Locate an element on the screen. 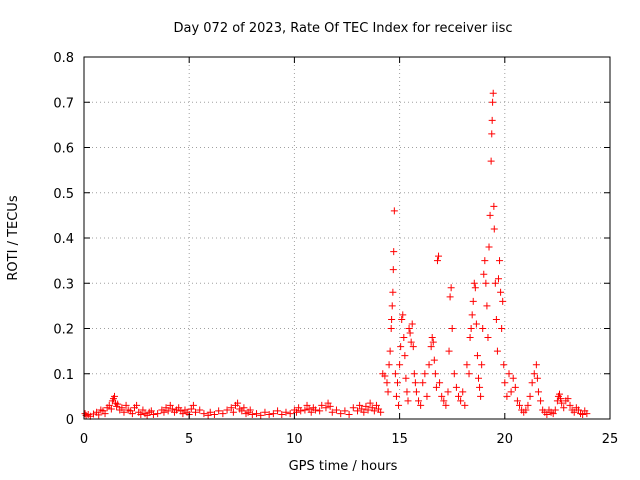 The width and height of the screenshot is (640, 480). x-axis-label: GPS time / hours is located at coordinates (343, 466).